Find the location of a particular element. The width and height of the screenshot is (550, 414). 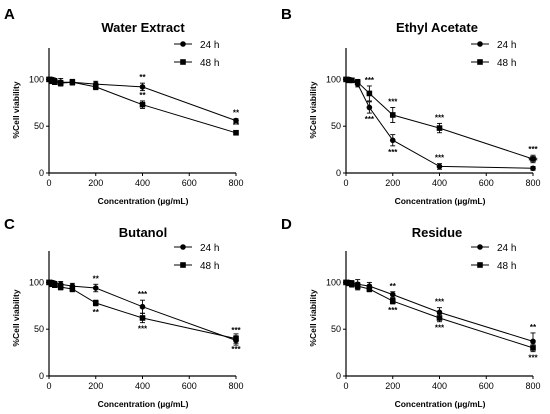

panel-letter: A is located at coordinates (9, 14).